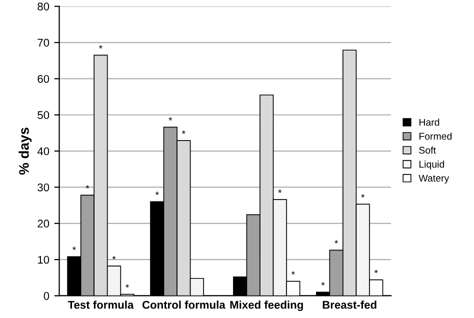  Describe the element at coordinates (44, 42) in the screenshot. I see `y-tick-label: 70` at that location.